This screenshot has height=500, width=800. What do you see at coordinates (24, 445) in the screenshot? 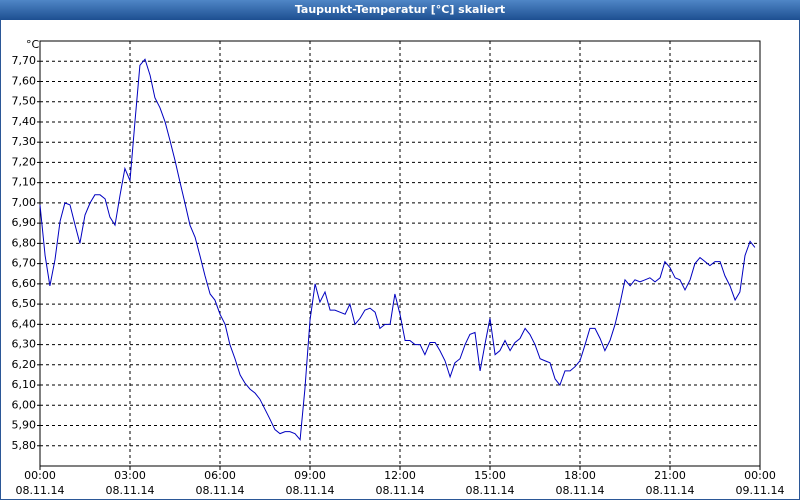
I see `y-tick-label: 5,80` at bounding box center [24, 445].